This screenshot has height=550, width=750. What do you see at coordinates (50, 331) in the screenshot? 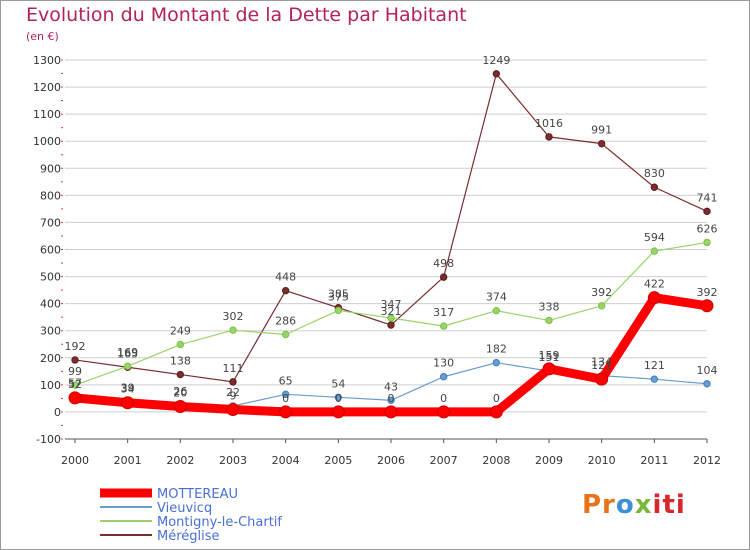
I see `y-tick-label: 300` at bounding box center [50, 331].